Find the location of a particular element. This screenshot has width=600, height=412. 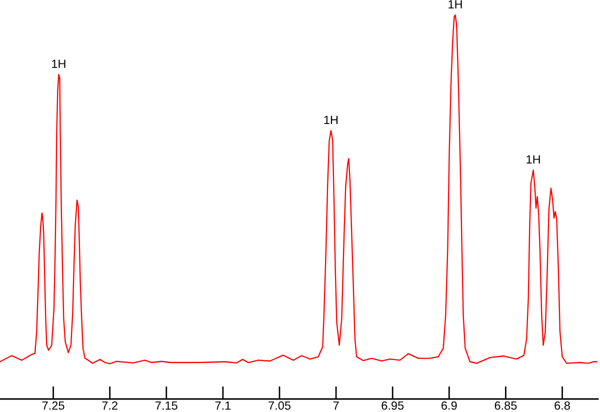

x-tick-label: 6.95 is located at coordinates (393, 405).